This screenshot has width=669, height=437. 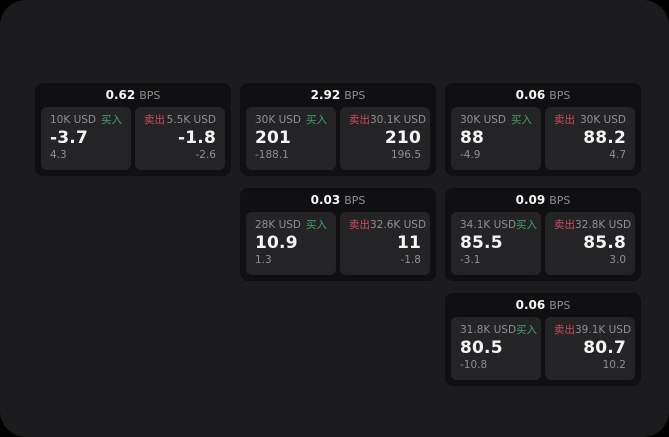 What do you see at coordinates (617, 260) in the screenshot?
I see `sell-sub-value: 3.0` at bounding box center [617, 260].